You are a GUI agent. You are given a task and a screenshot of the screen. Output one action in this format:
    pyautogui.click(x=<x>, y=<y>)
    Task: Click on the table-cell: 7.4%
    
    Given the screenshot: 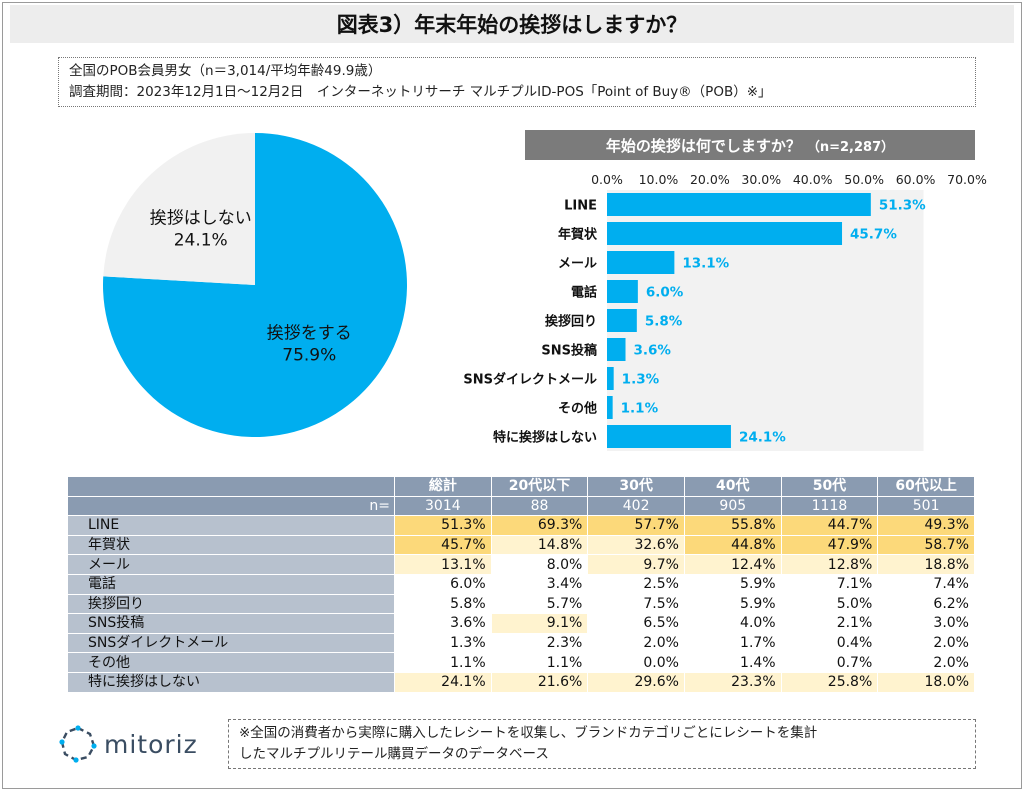 What is the action you would take?
    pyautogui.click(x=926, y=584)
    